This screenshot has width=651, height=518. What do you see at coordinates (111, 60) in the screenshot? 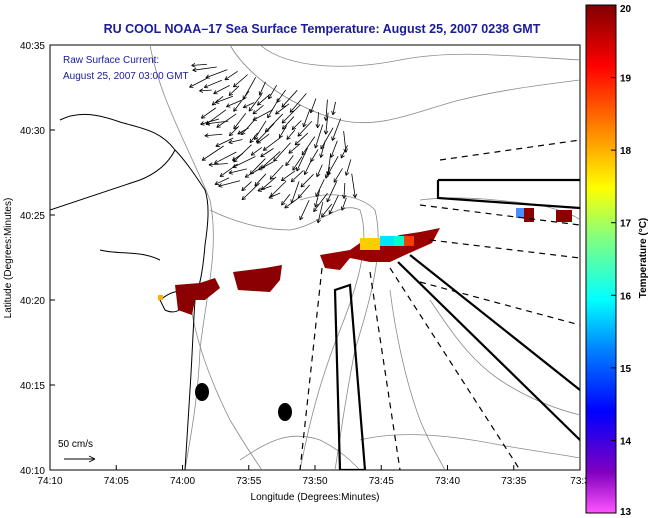
I see `annotation-line-1: Raw Surface Current:` at bounding box center [111, 60].